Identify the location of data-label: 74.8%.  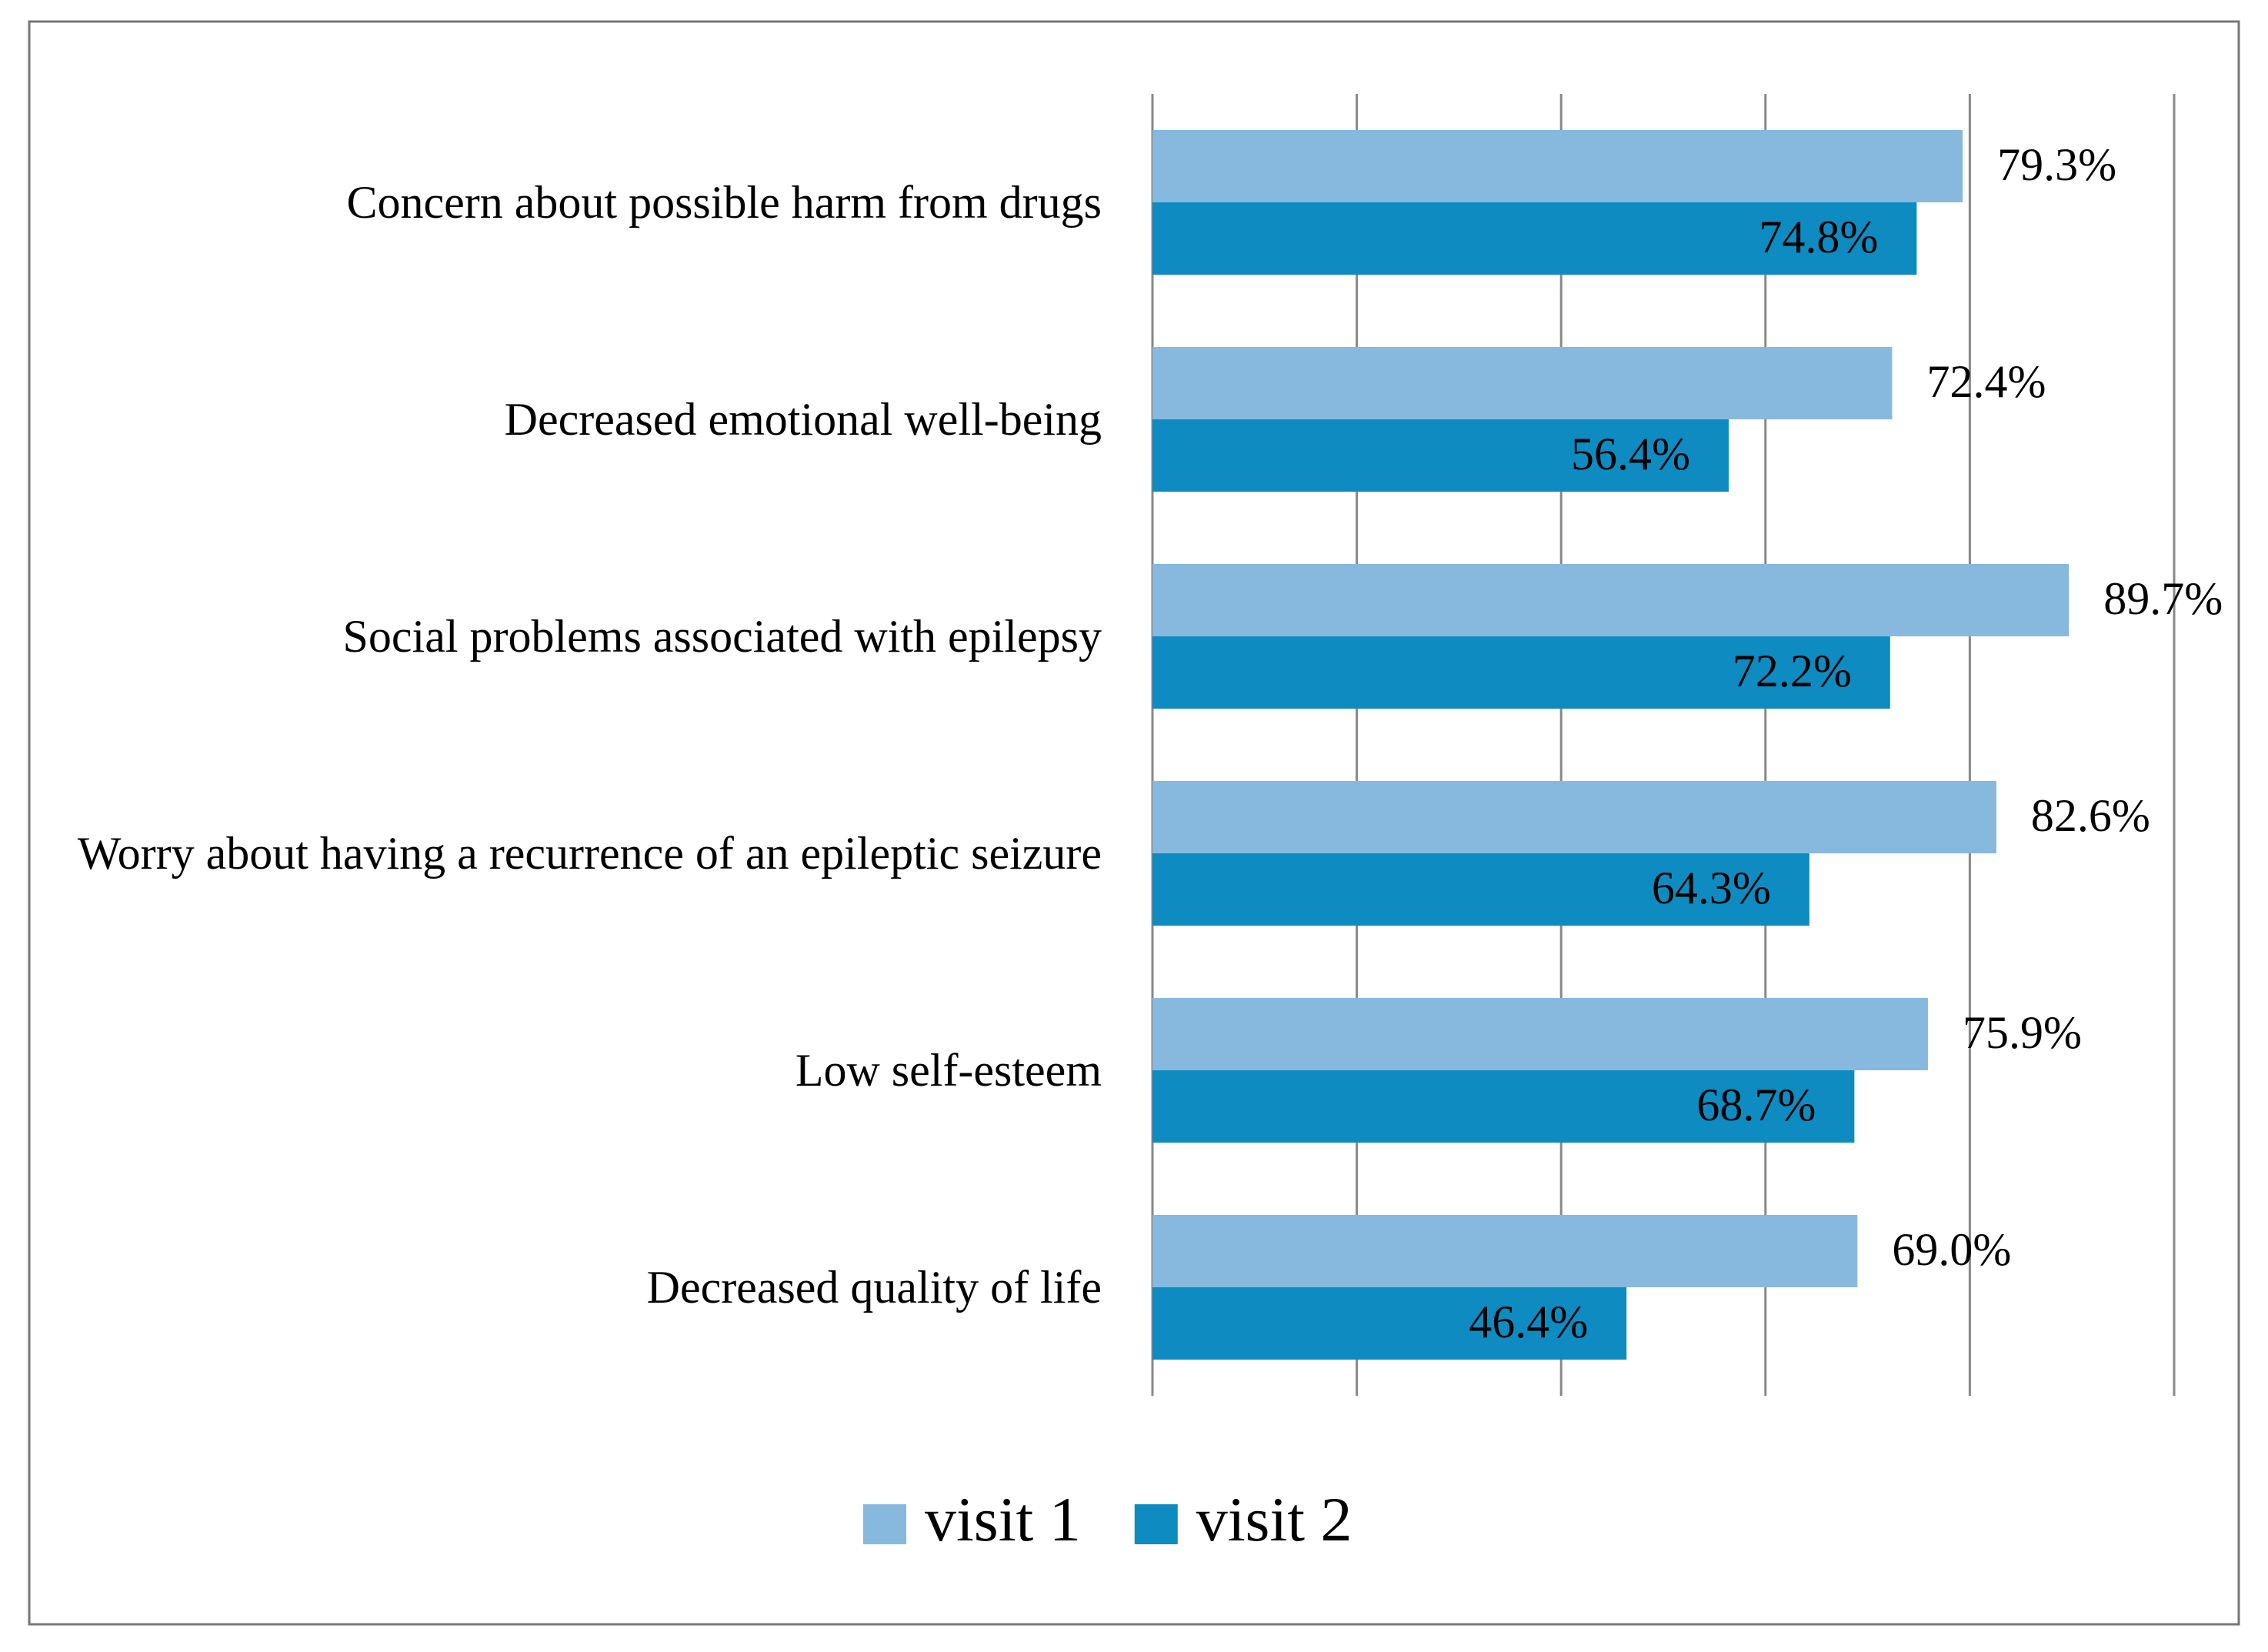
(1819, 237).